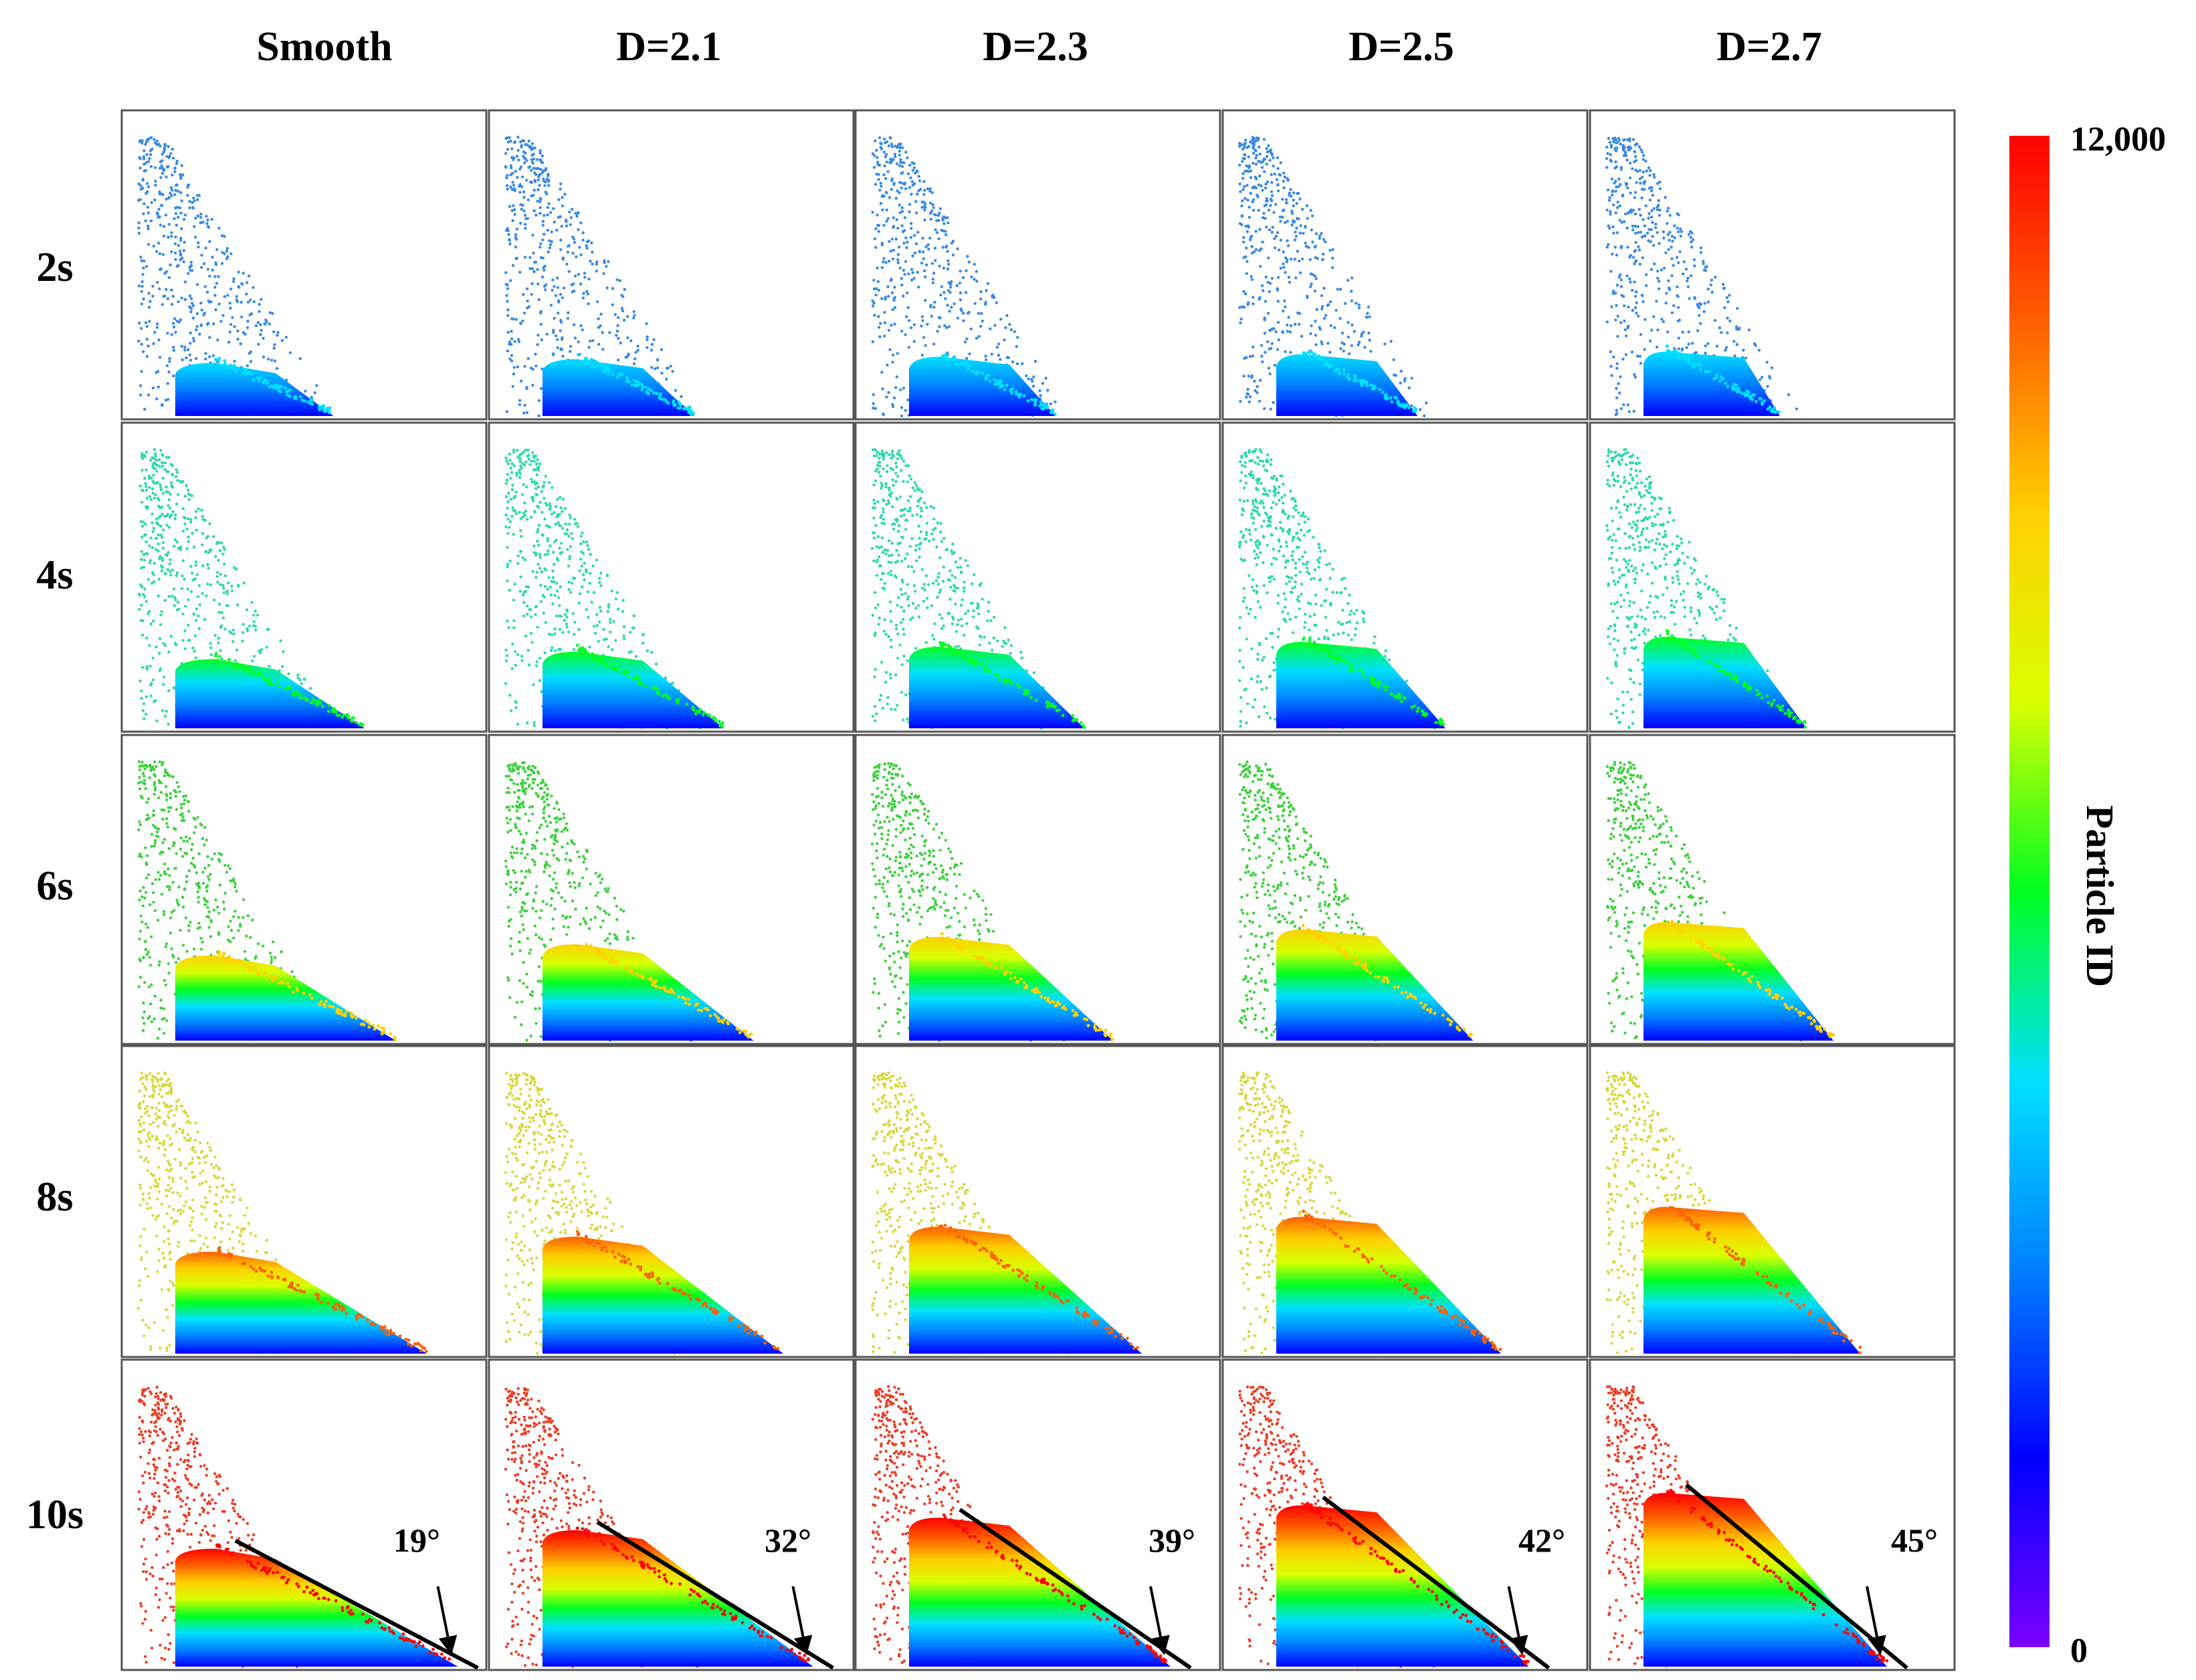  I want to click on angle-label-d27: 45°, so click(1914, 1540).